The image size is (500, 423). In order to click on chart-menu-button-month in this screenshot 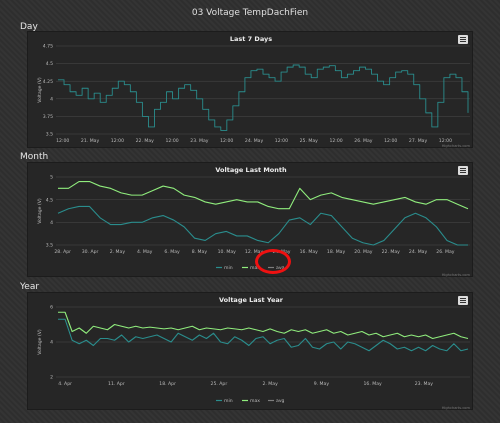, I will do `click(463, 170)`.